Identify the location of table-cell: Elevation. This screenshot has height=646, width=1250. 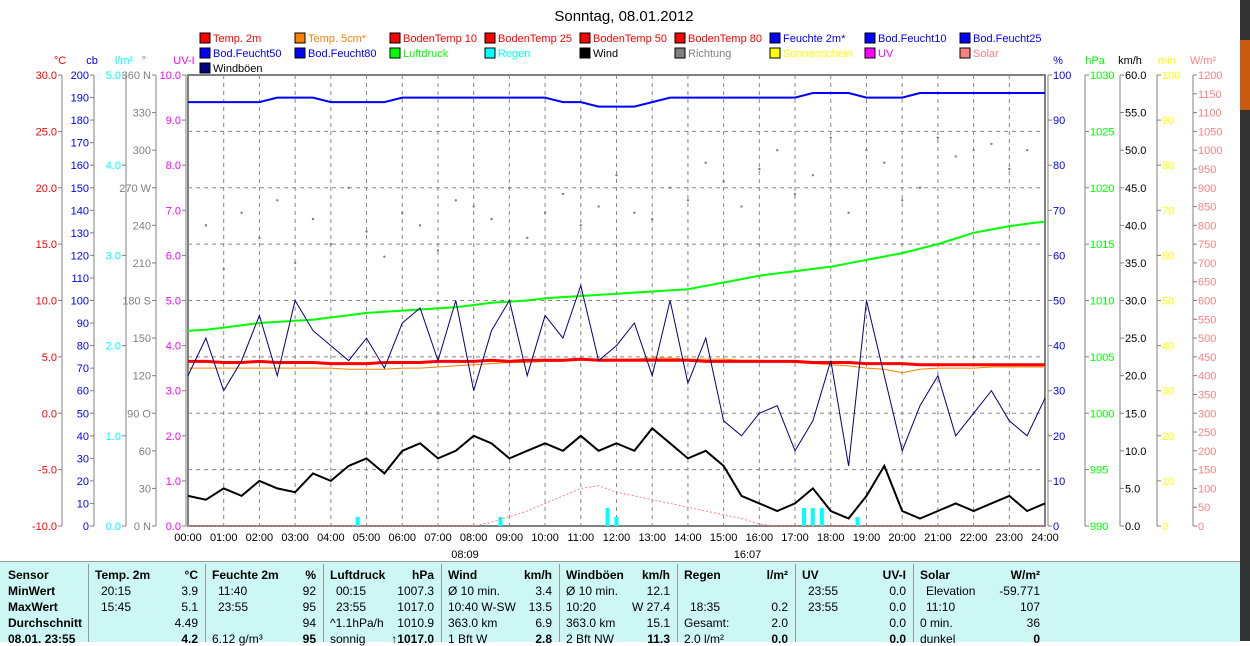
(951, 591).